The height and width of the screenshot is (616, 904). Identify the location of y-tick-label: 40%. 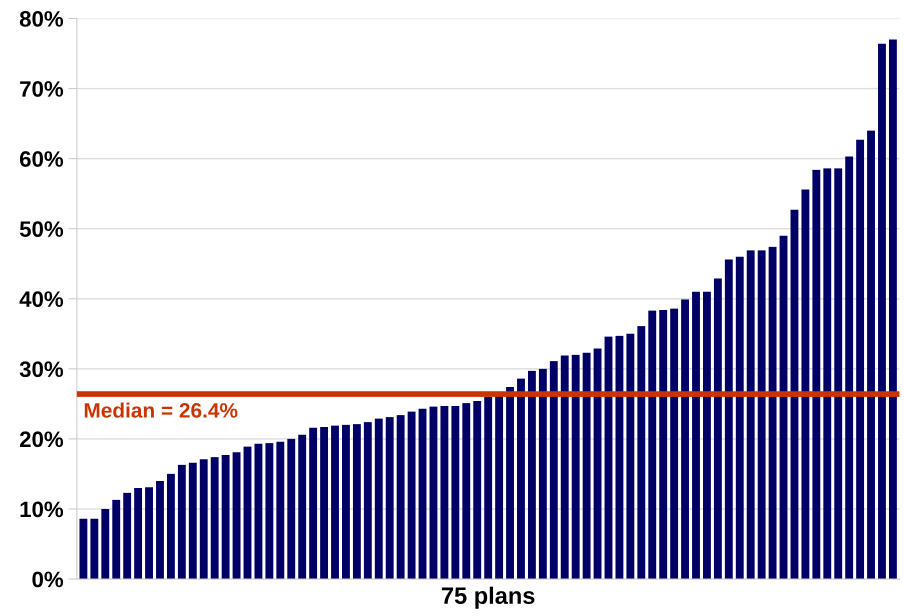
(42, 299).